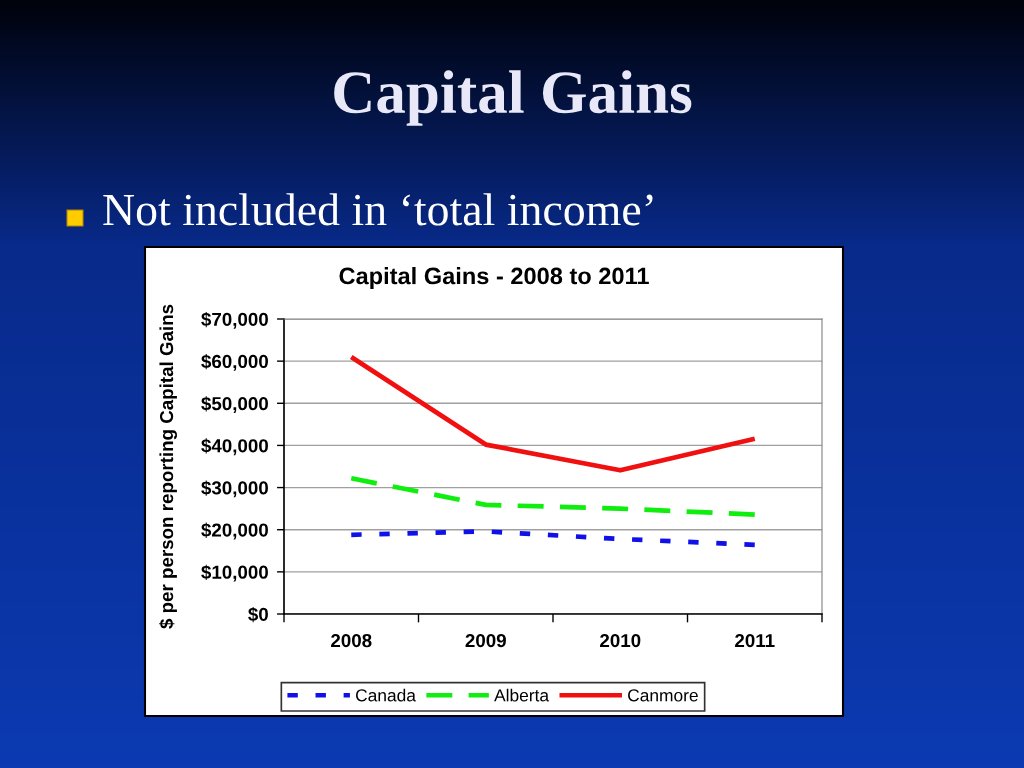  What do you see at coordinates (494, 277) in the screenshot?
I see `text: Capital Gains - 2008 to 2011` at bounding box center [494, 277].